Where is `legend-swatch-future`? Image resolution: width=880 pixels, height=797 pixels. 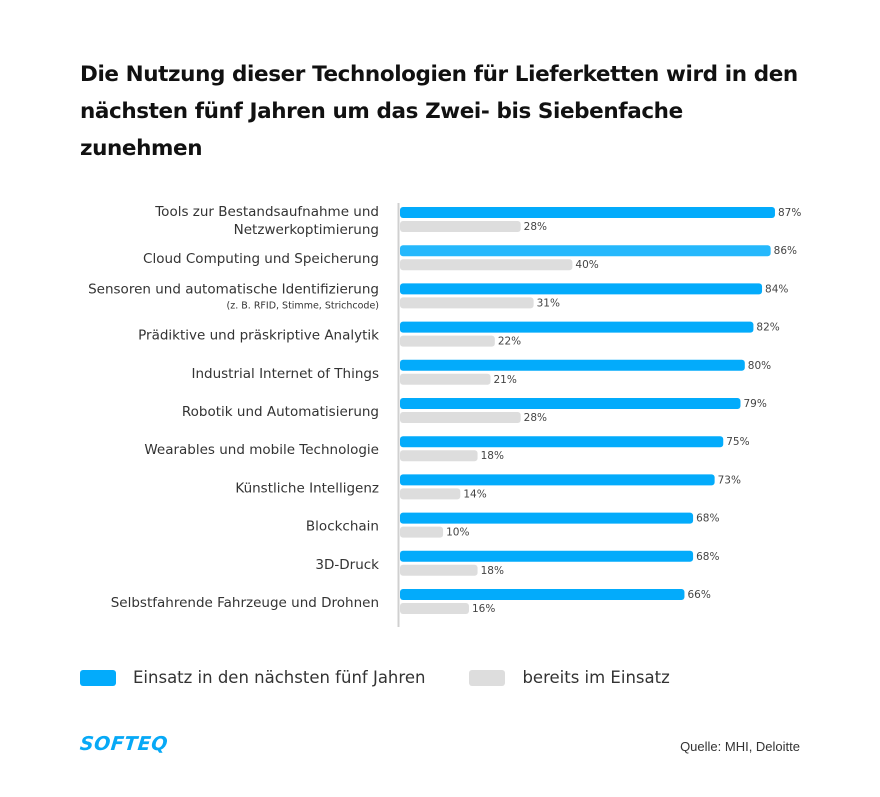
legend-swatch-future is located at coordinates (98, 677).